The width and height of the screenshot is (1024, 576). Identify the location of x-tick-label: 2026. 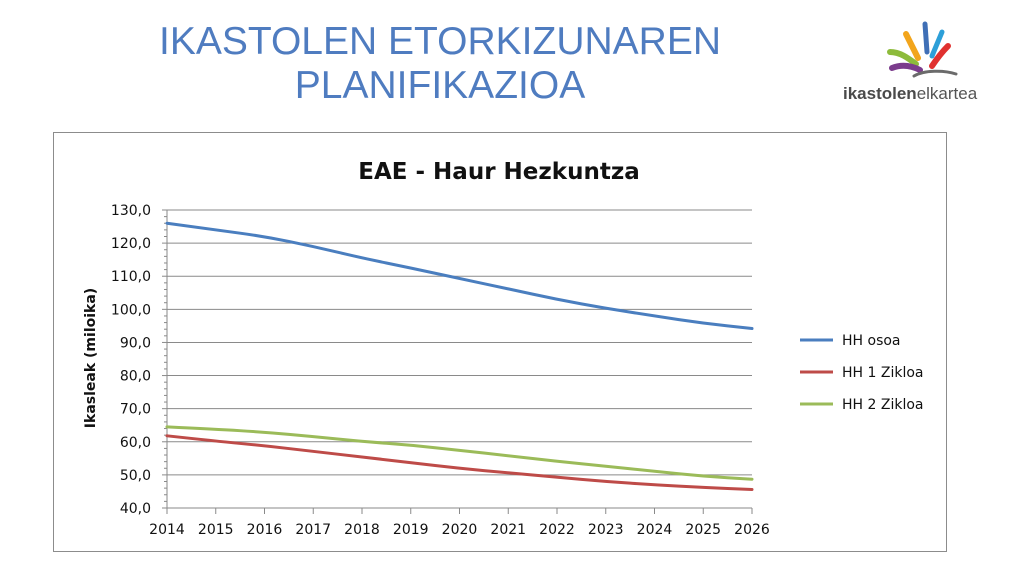
(752, 530).